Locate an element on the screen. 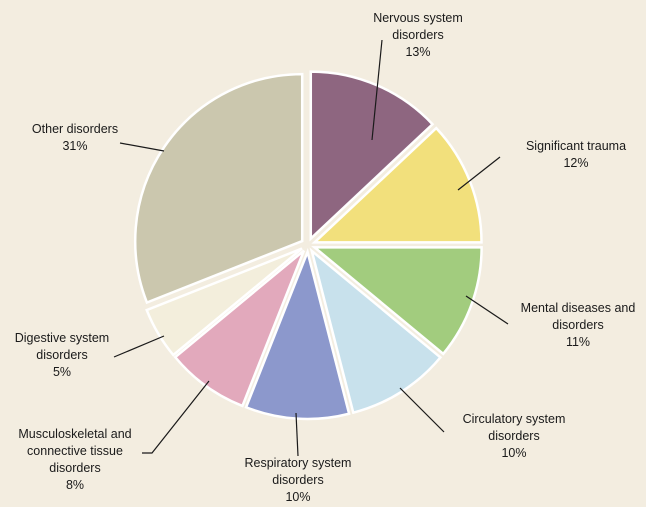 The width and height of the screenshot is (646, 507). slice-name-line: Circulatory system is located at coordinates (514, 419).